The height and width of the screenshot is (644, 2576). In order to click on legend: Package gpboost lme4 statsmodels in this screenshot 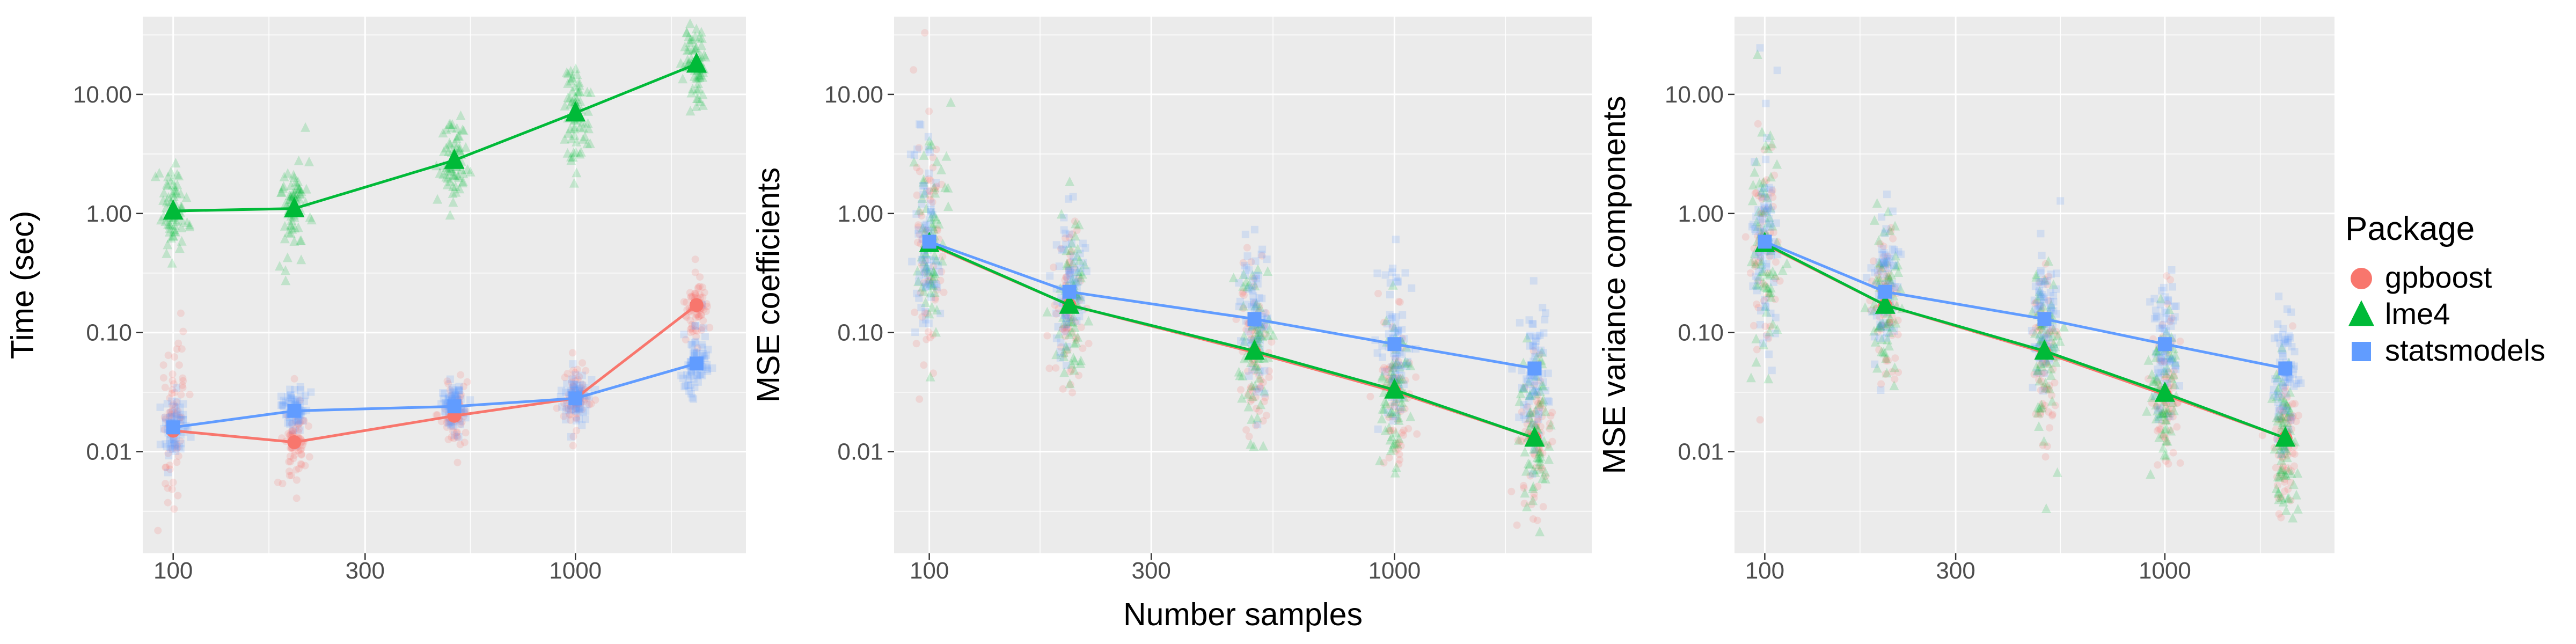, I will do `click(2455, 322)`.